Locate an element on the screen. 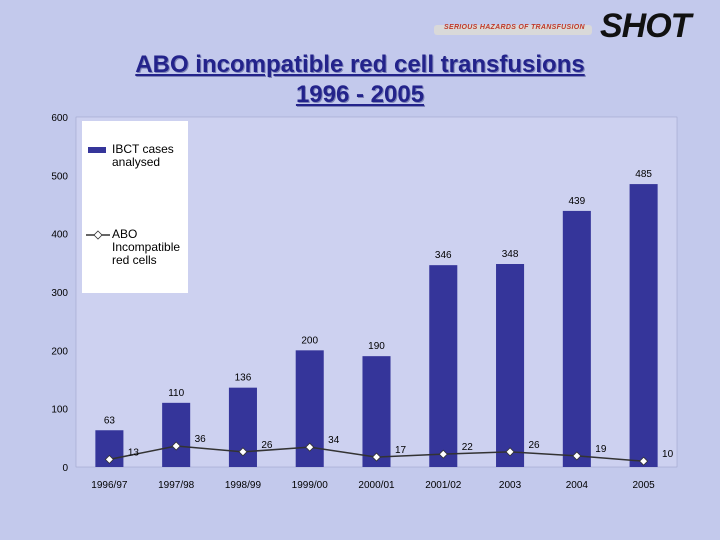 This screenshot has height=540, width=720. legend-line-marker is located at coordinates (98, 235).